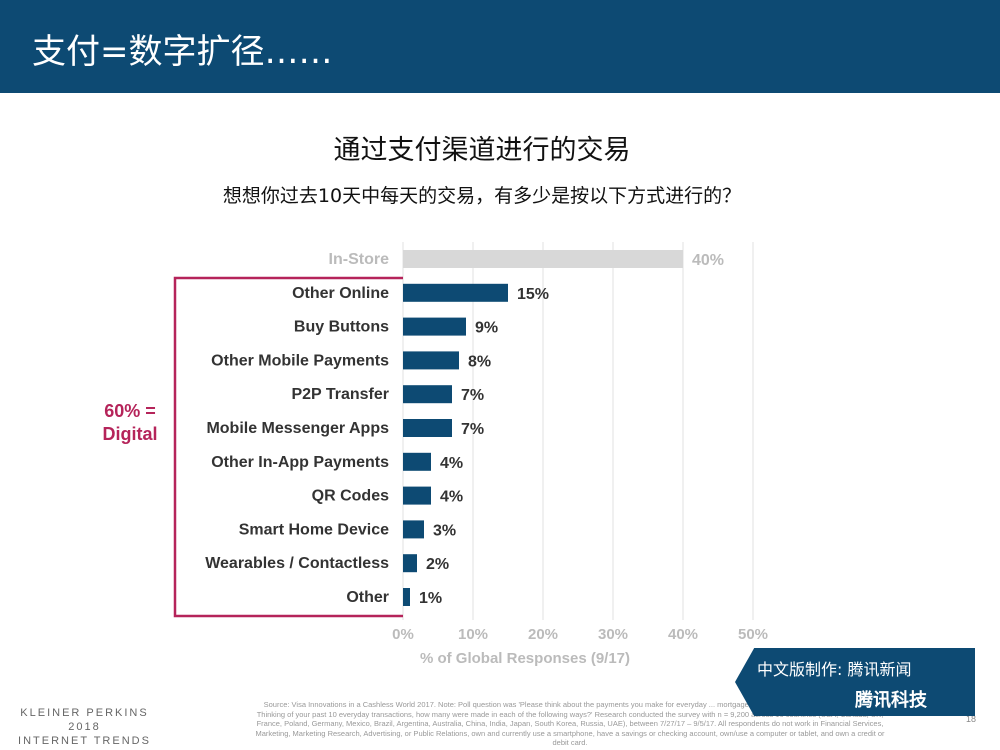 Image resolution: width=1000 pixels, height=750 pixels. Describe the element at coordinates (341, 327) in the screenshot. I see `category-label: Buy Buttons` at that location.